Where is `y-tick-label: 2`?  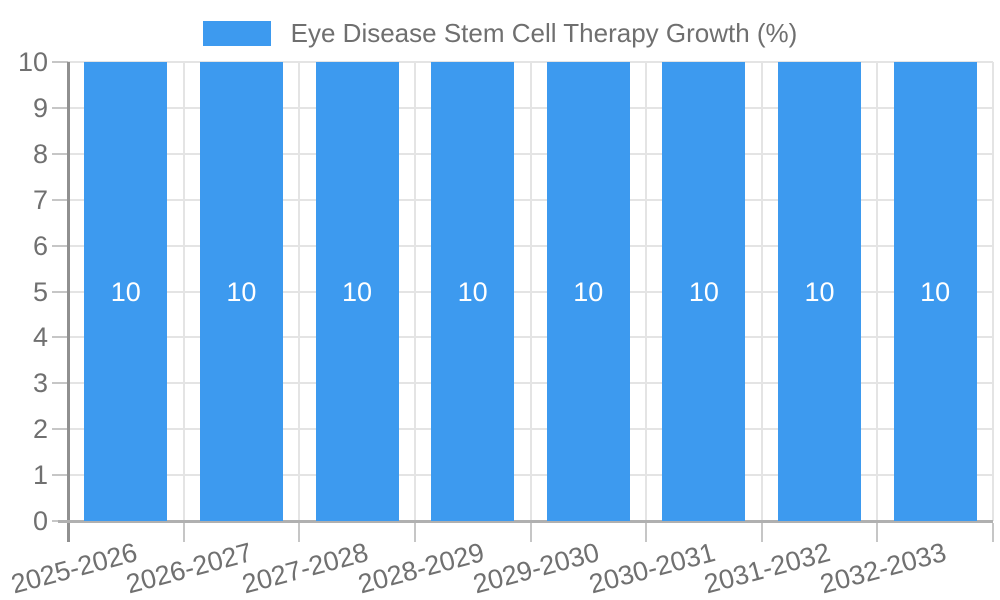 y-tick-label: 2 is located at coordinates (40, 429).